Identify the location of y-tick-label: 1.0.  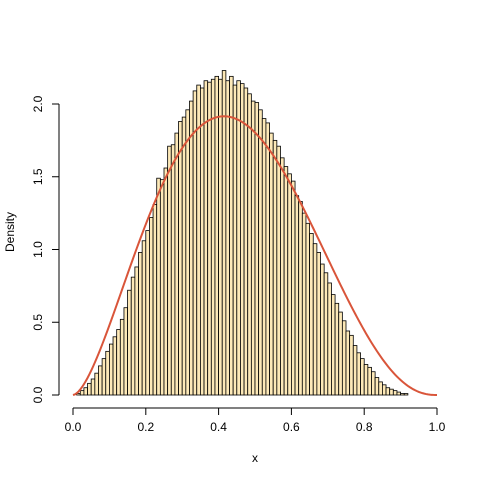
(38, 249).